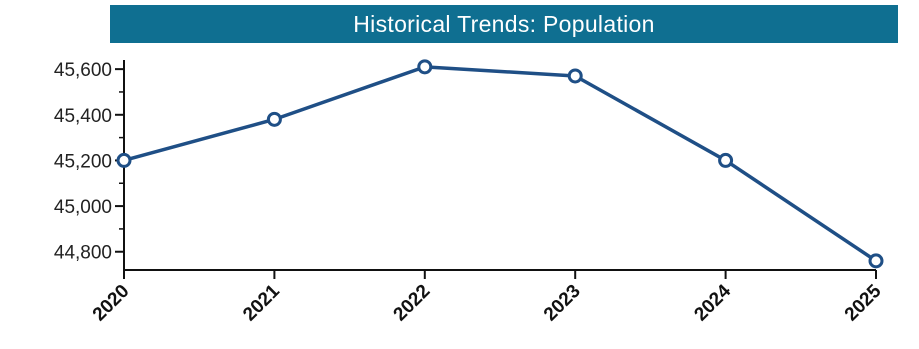 The width and height of the screenshot is (919, 349). Describe the element at coordinates (83, 207) in the screenshot. I see `y-tick-label: 45,000` at that location.